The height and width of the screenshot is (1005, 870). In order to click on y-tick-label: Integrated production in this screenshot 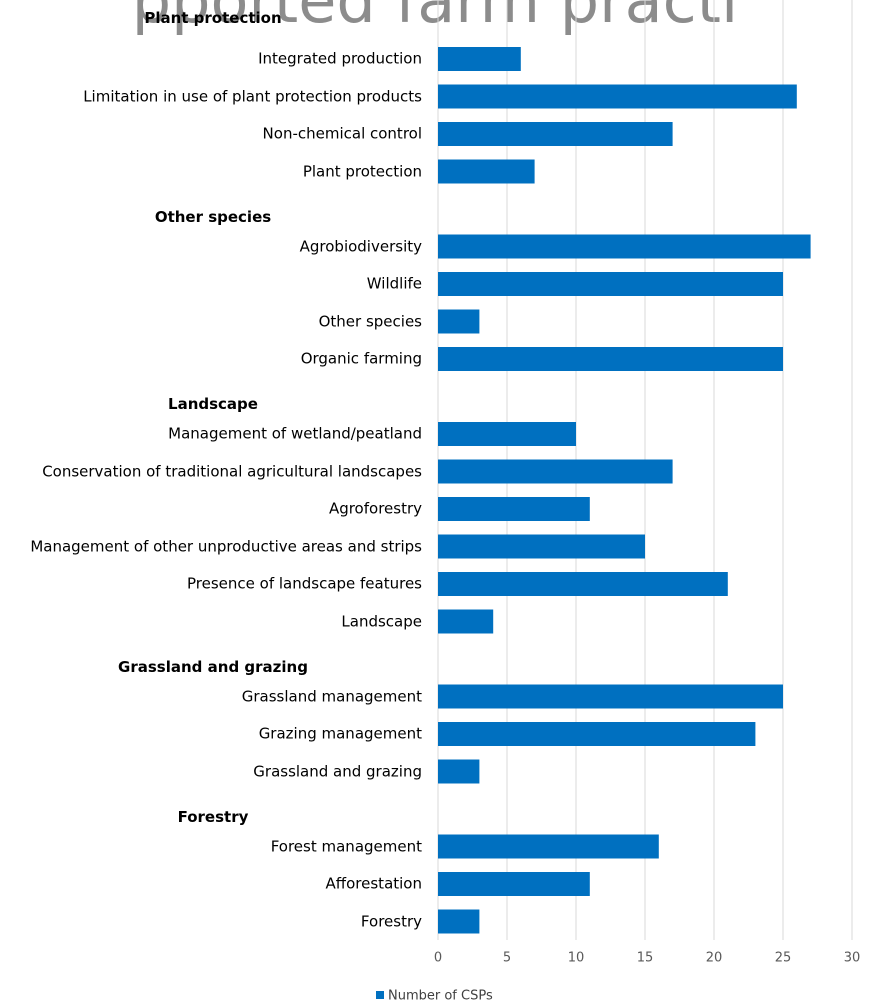, I will do `click(340, 58)`.